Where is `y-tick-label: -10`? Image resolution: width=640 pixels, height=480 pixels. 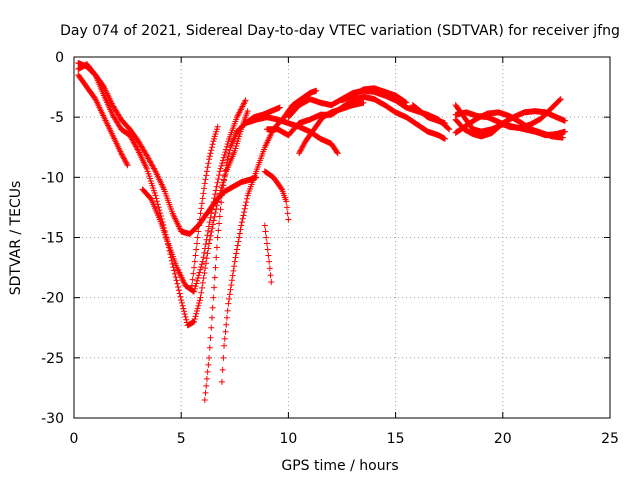 y-tick-label: -10 is located at coordinates (52, 178).